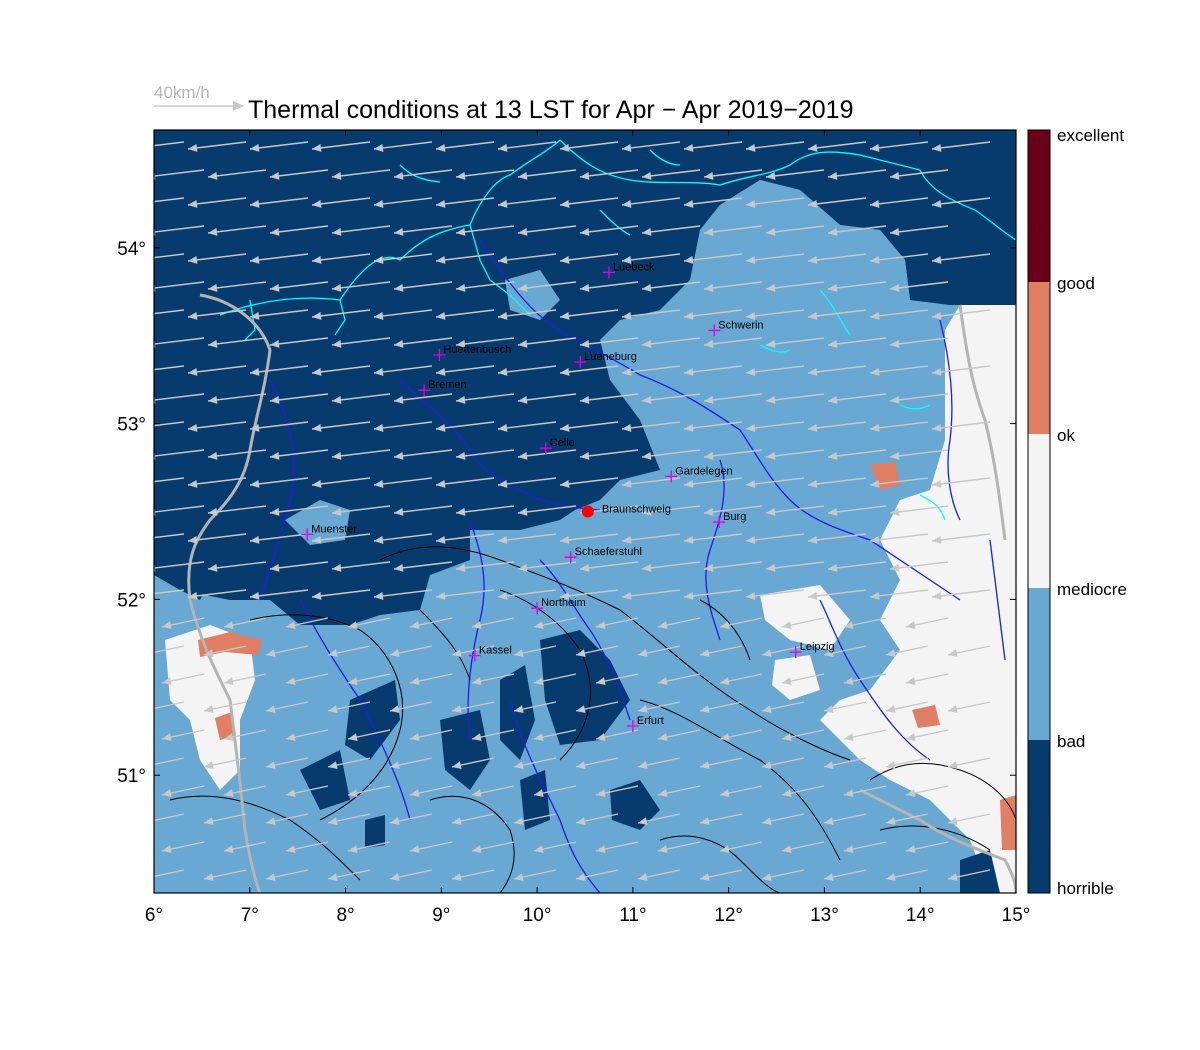  What do you see at coordinates (728, 915) in the screenshot?
I see `x-tick-label: 12°` at bounding box center [728, 915].